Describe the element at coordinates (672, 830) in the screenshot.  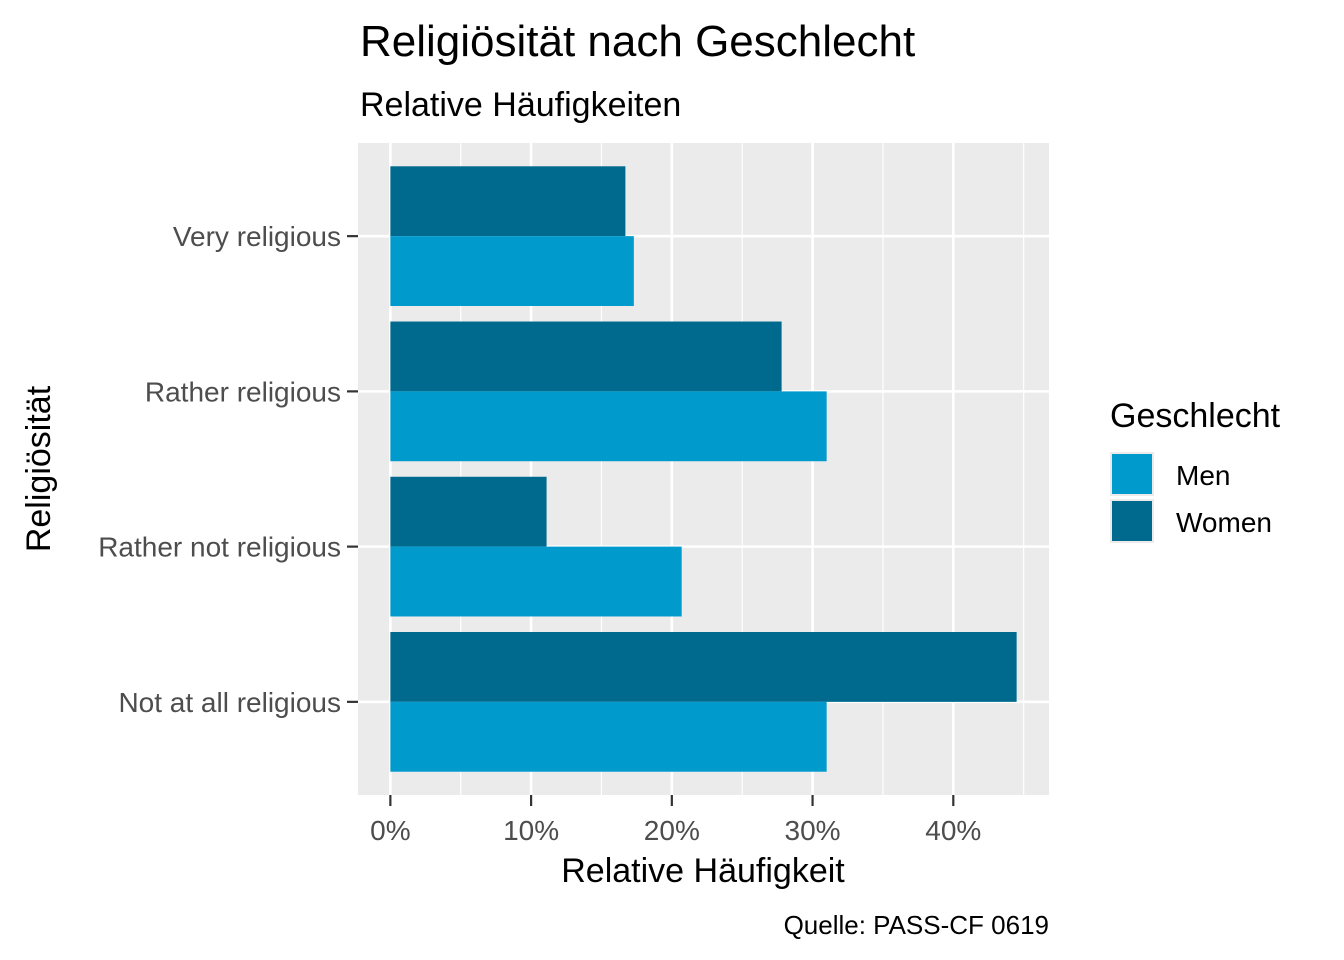
I see `x-tick-label: 20%` at that location.